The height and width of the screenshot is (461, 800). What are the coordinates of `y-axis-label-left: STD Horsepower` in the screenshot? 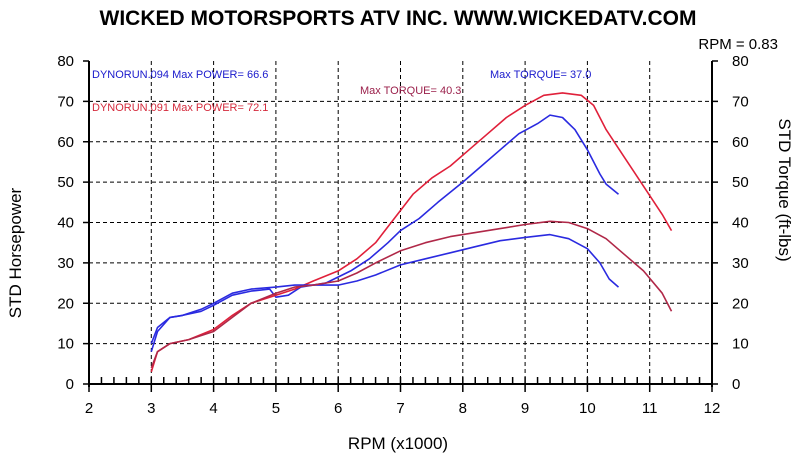 It's located at (15, 252).